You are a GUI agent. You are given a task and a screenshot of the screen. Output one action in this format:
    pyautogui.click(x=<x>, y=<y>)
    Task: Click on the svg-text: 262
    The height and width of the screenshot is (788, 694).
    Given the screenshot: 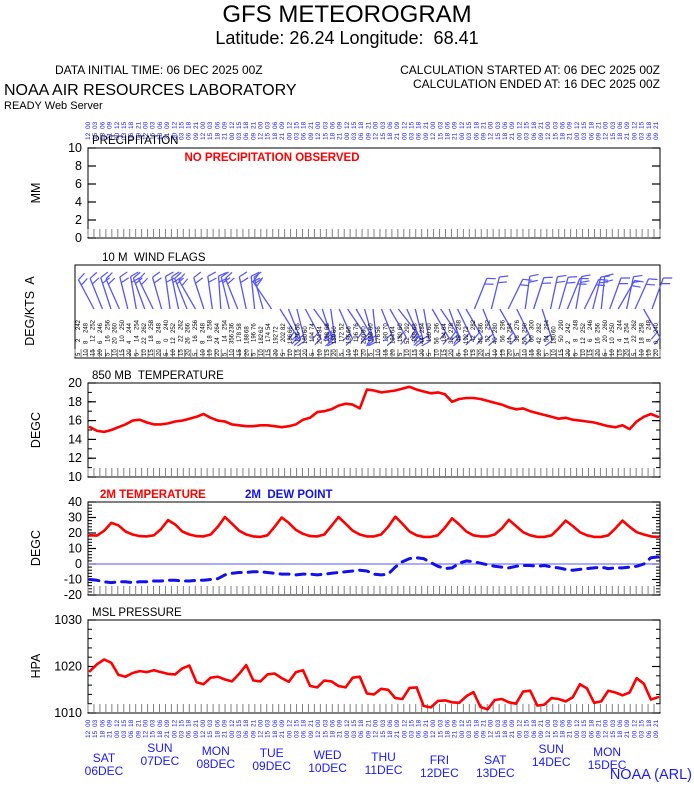 What is the action you would take?
    pyautogui.click(x=145, y=327)
    